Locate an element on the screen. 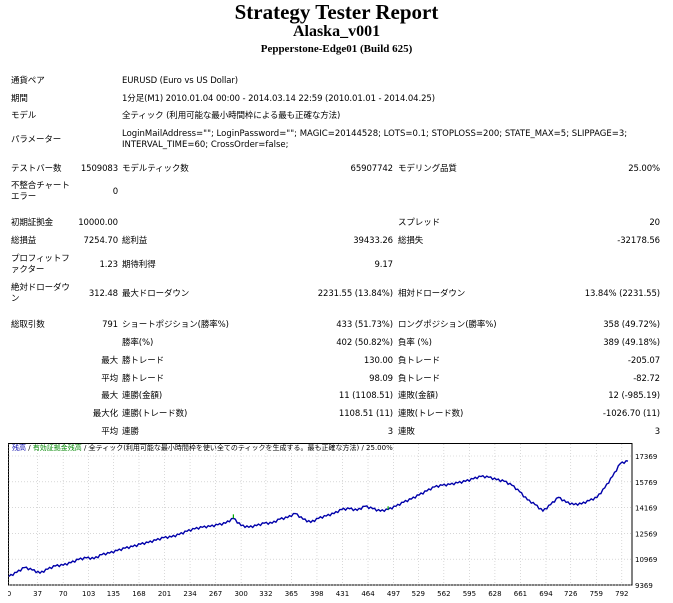 This screenshot has width=673, height=603. params-label: パラメーター is located at coordinates (36, 140).